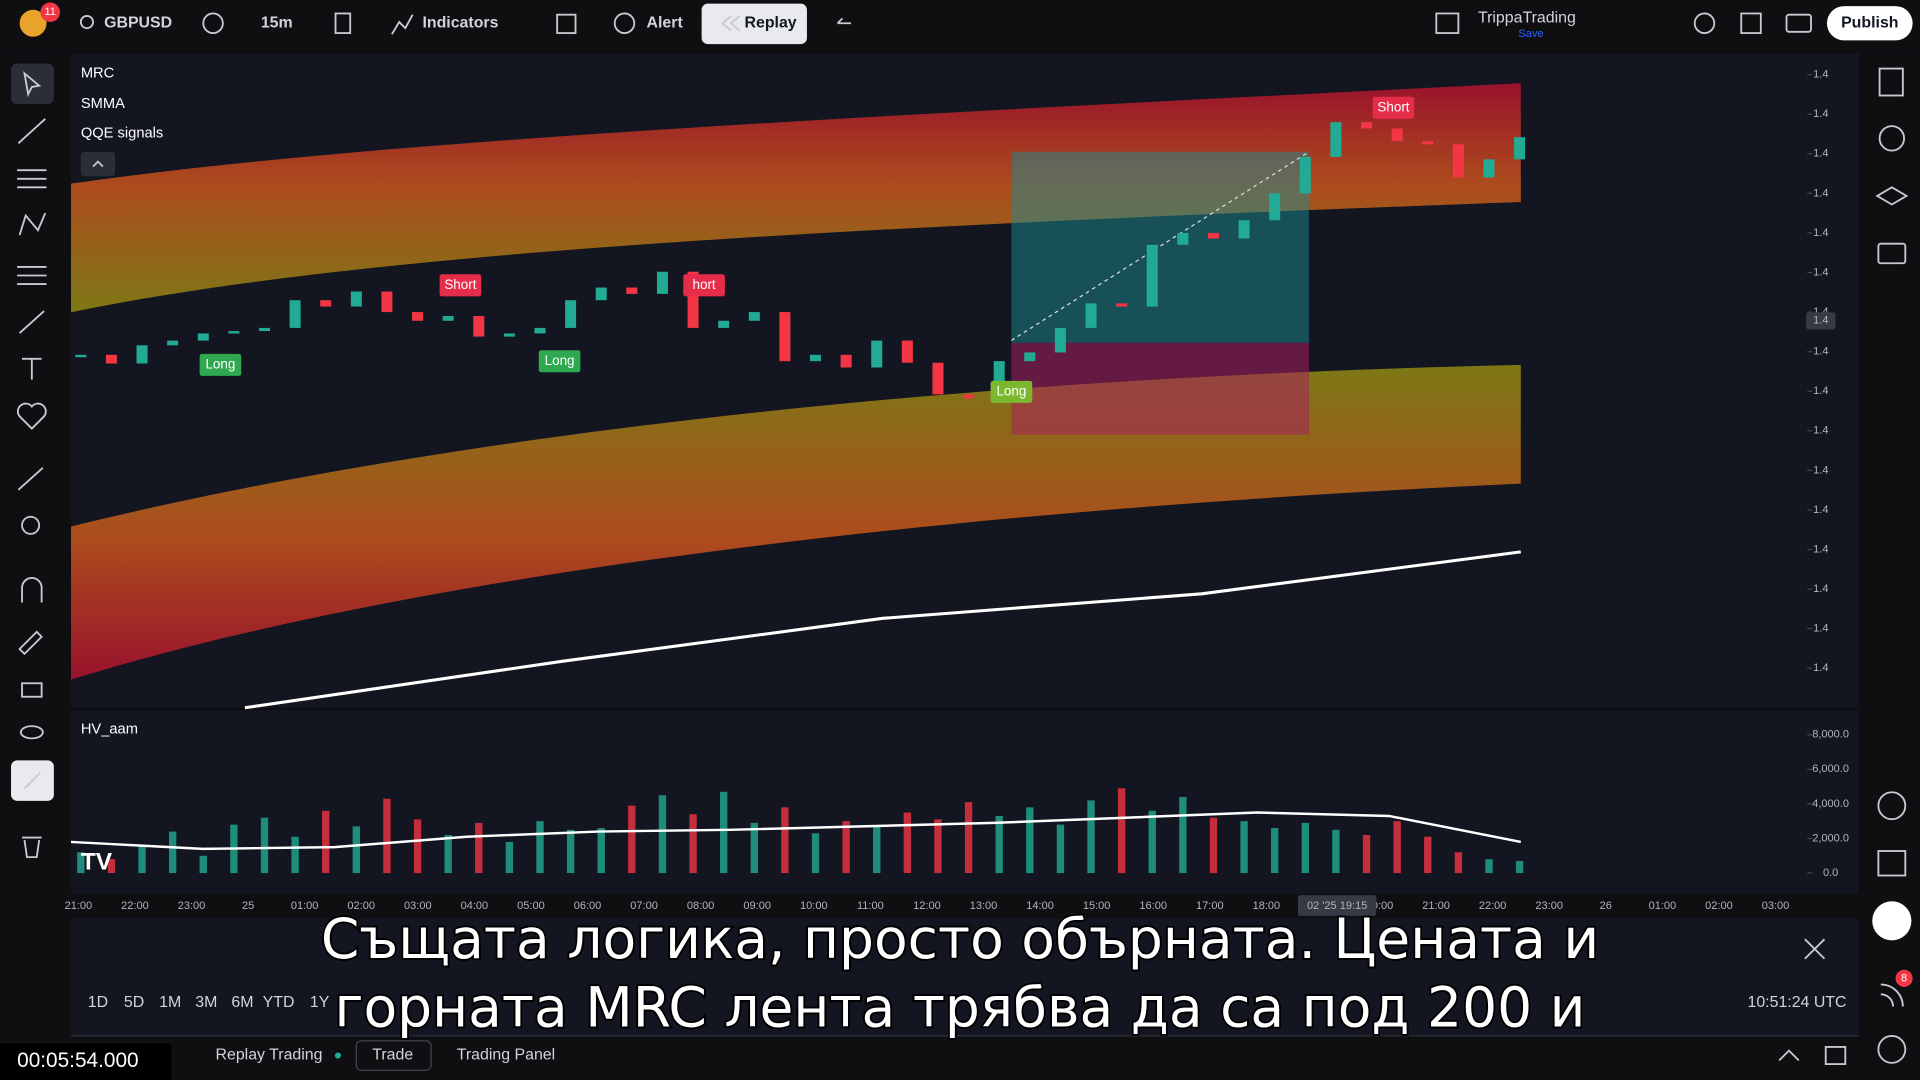 Image resolution: width=1920 pixels, height=1080 pixels. What do you see at coordinates (98, 73) in the screenshot?
I see `indicator-legend: MRC` at bounding box center [98, 73].